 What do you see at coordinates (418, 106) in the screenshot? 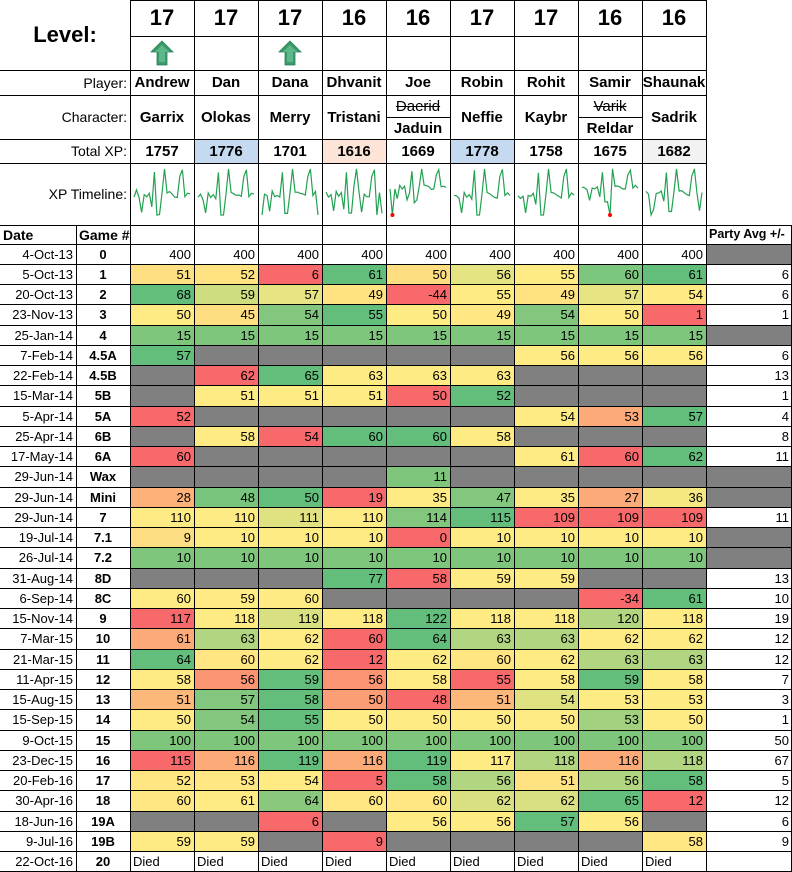
I see `character-old-name: Daerid` at bounding box center [418, 106].